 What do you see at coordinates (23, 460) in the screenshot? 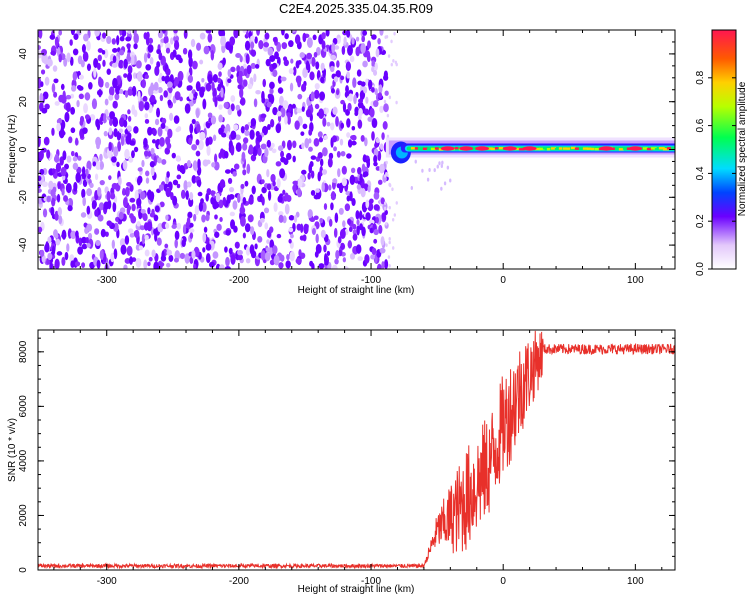
I see `snr-ytick-label: 4000` at bounding box center [23, 460].